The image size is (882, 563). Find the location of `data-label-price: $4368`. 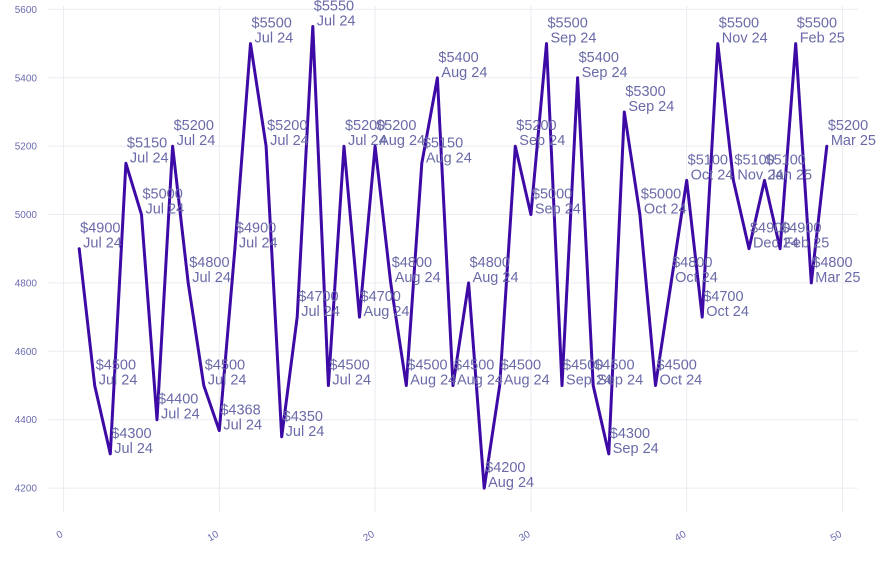

data-label-price: $4368 is located at coordinates (240, 411).